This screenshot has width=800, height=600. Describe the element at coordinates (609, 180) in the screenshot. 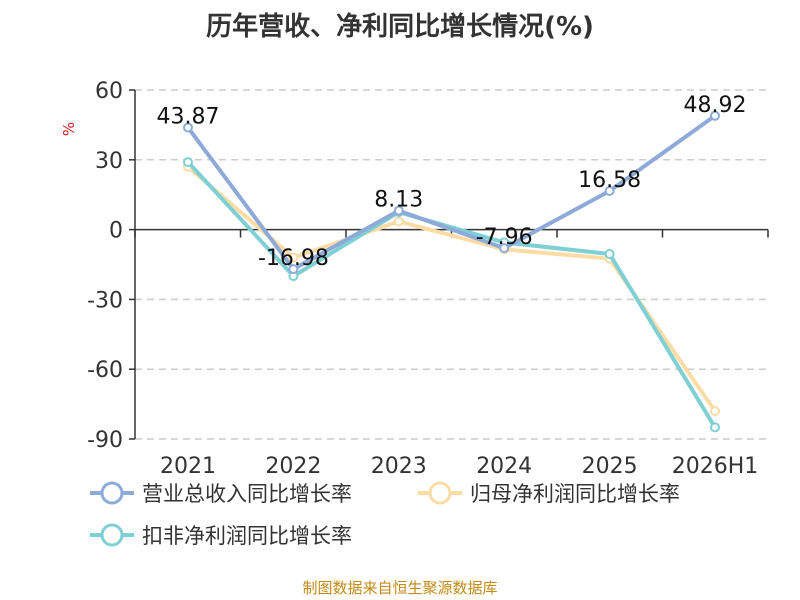

I see `data-label: 16.58` at that location.